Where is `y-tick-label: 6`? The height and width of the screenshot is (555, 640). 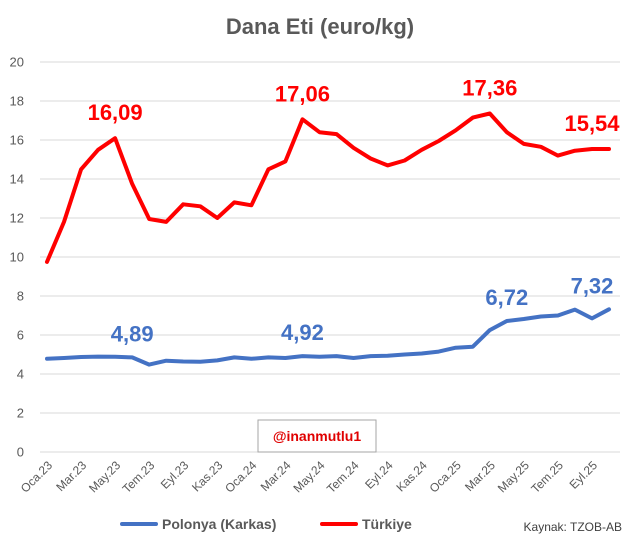
y-tick-label: 6 is located at coordinates (20, 335).